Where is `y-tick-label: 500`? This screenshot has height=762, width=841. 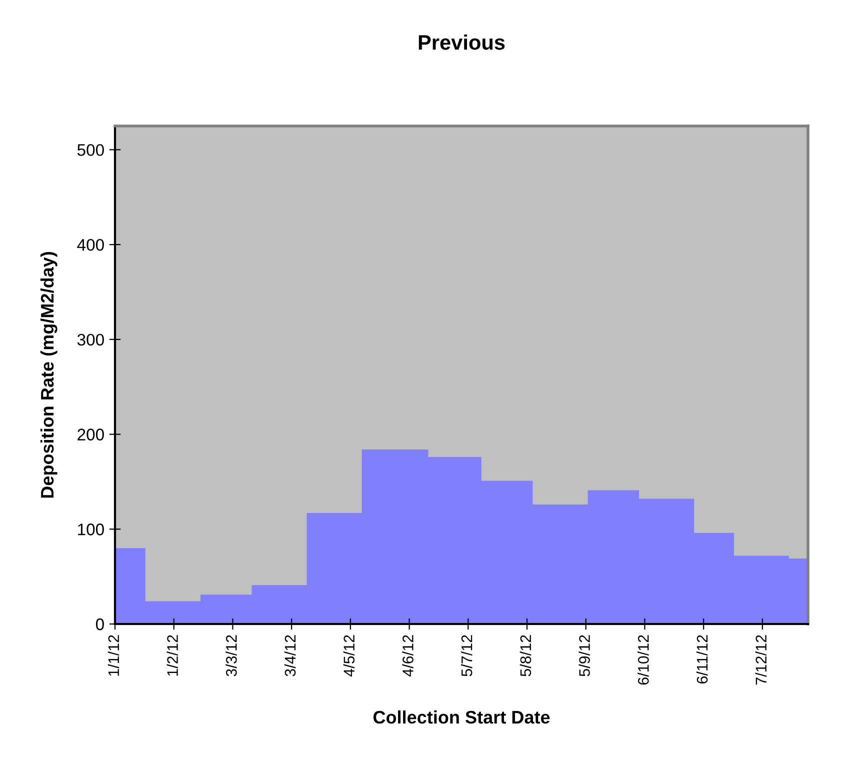 y-tick-label: 500 is located at coordinates (90, 150).